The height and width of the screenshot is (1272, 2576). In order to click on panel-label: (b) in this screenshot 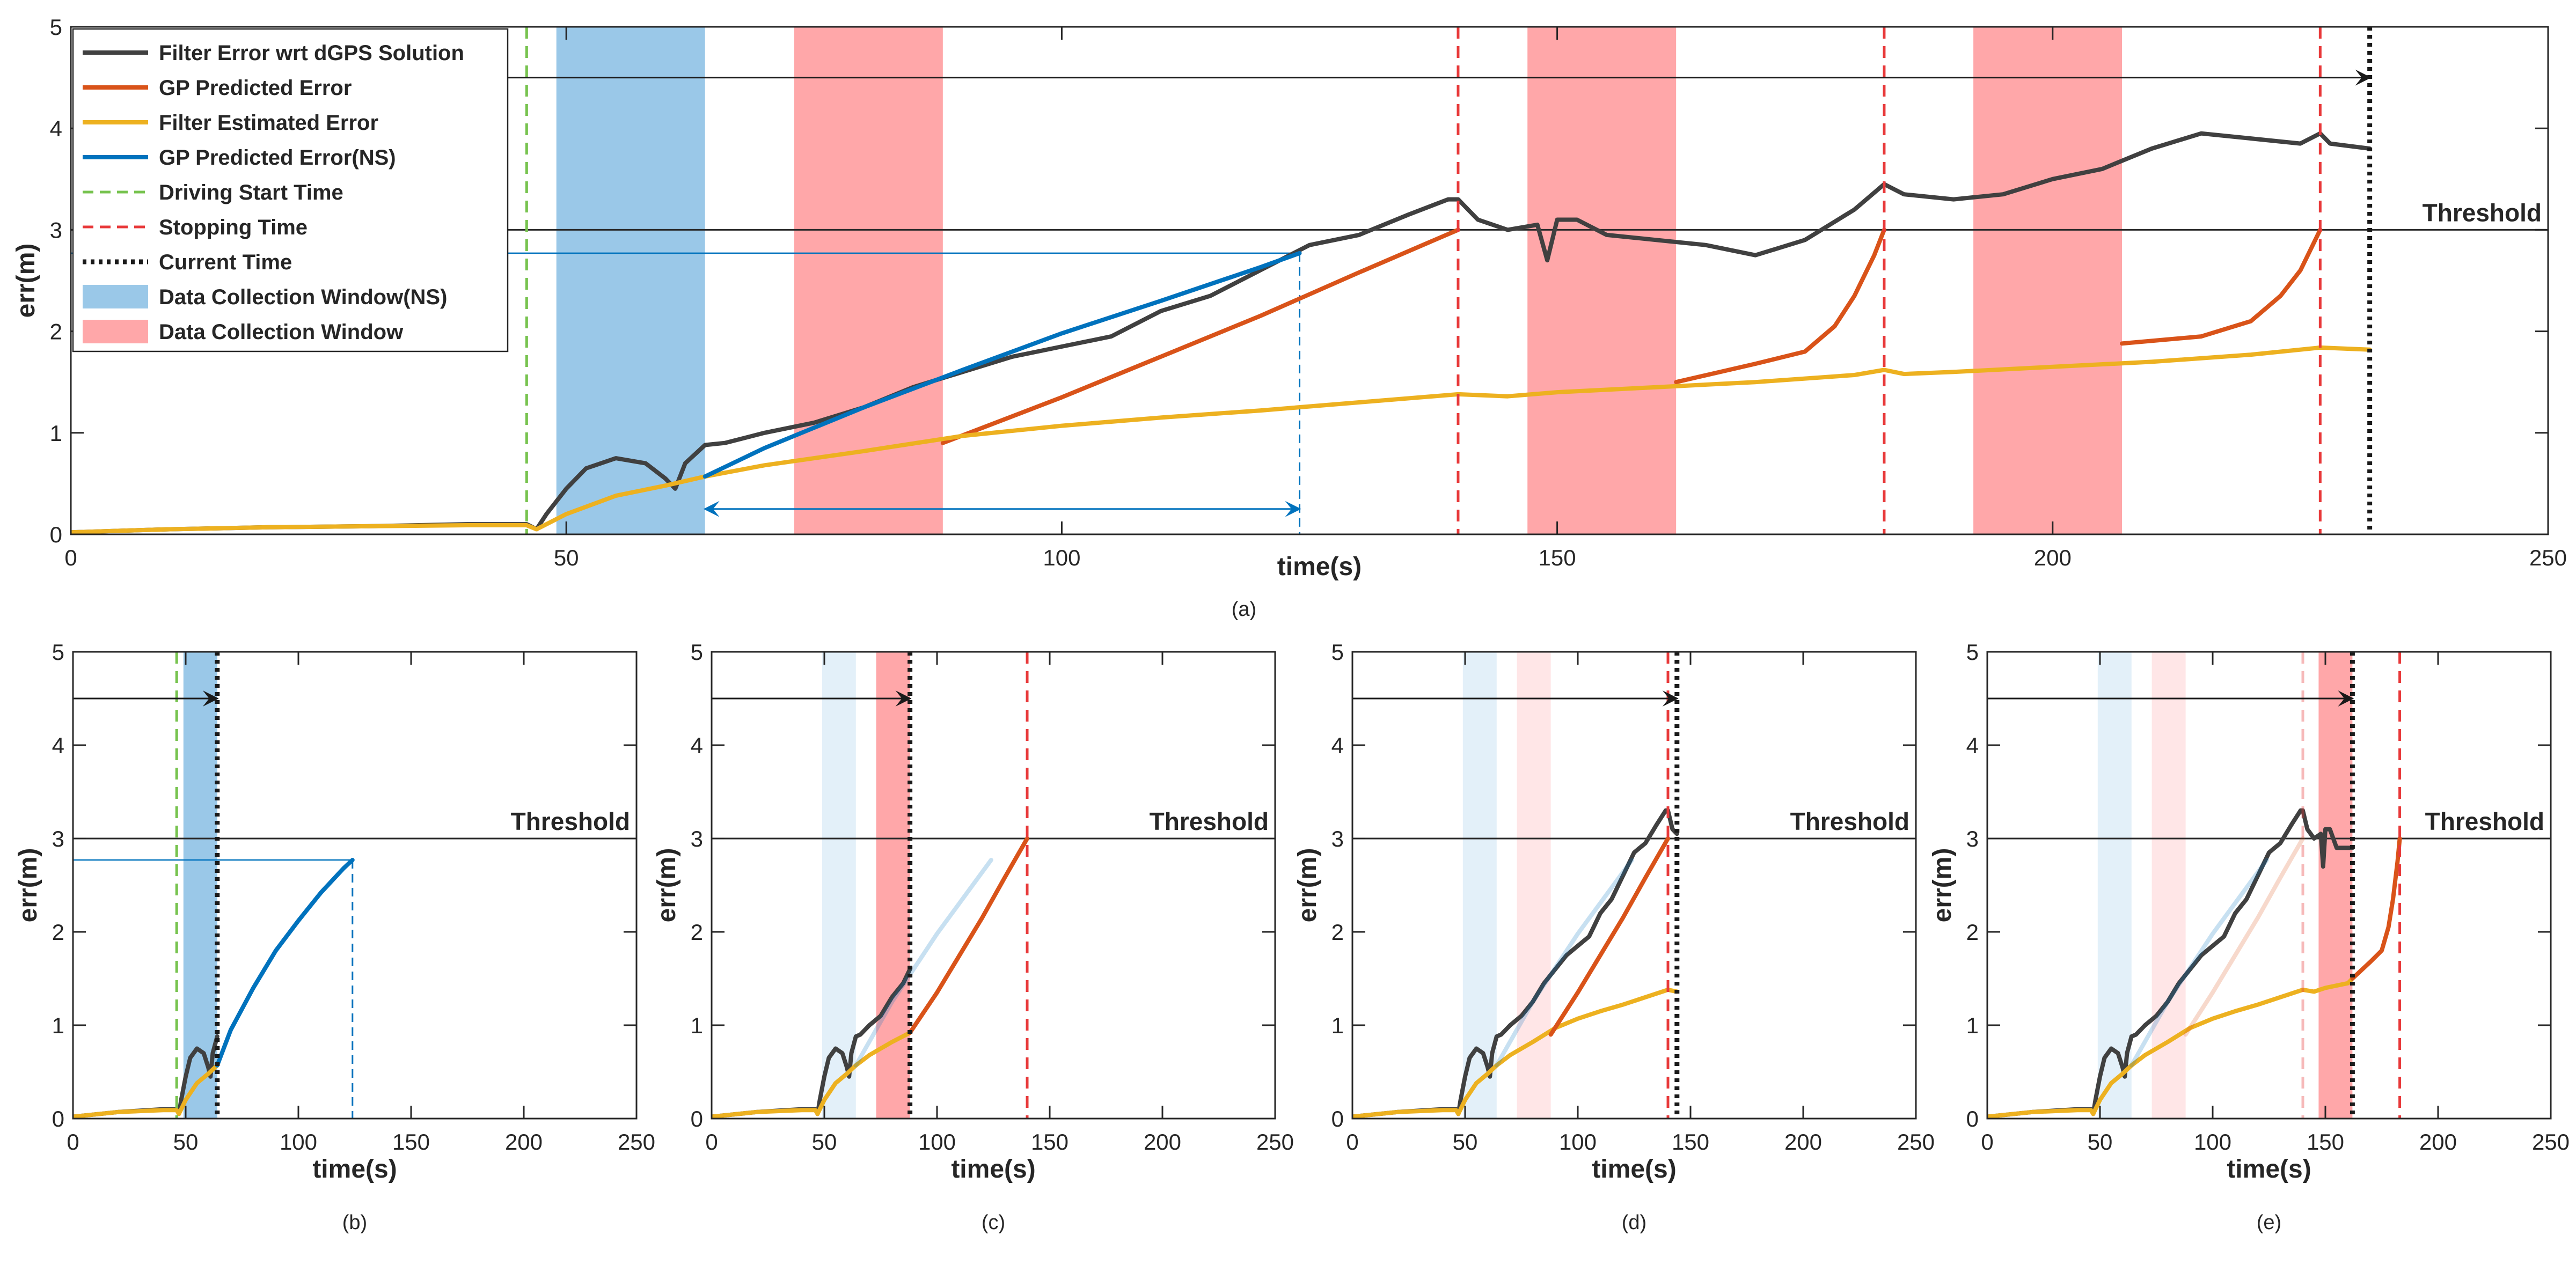, I will do `click(354, 1222)`.